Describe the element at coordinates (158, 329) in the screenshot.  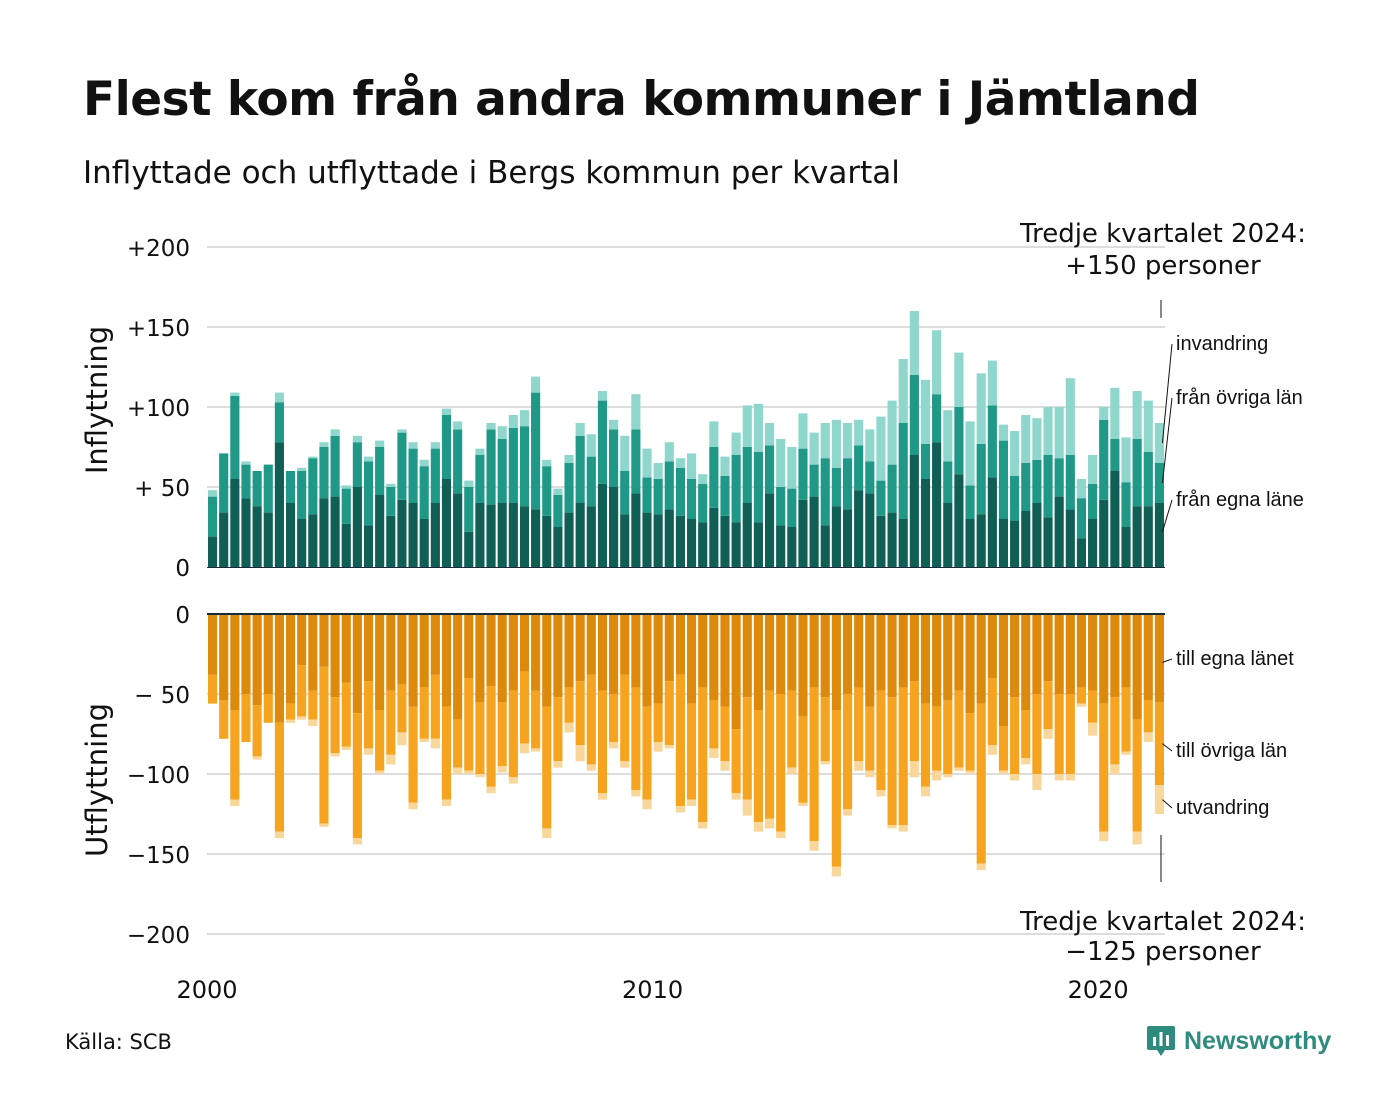
I see `y-tick-label: +150` at that location.